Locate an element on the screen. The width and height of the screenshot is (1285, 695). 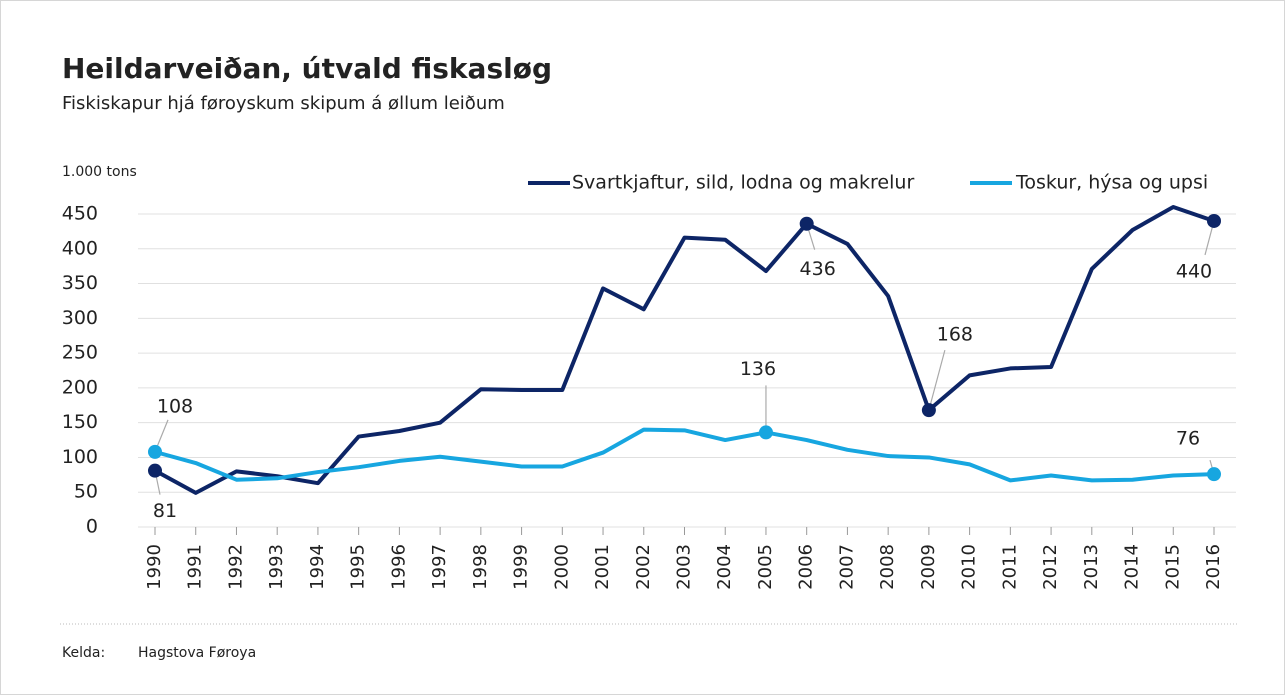
x-tick-label: 1991 is located at coordinates (195, 567).